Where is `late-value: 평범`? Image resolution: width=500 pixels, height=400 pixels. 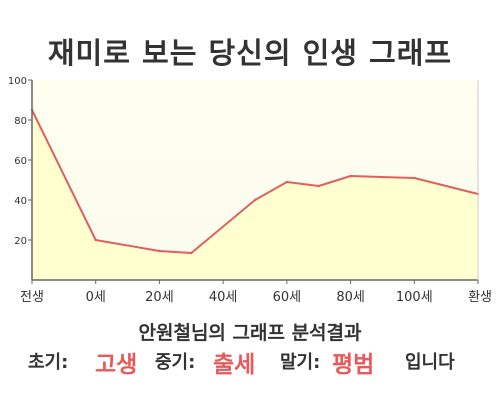 late-value: 평범 is located at coordinates (353, 365).